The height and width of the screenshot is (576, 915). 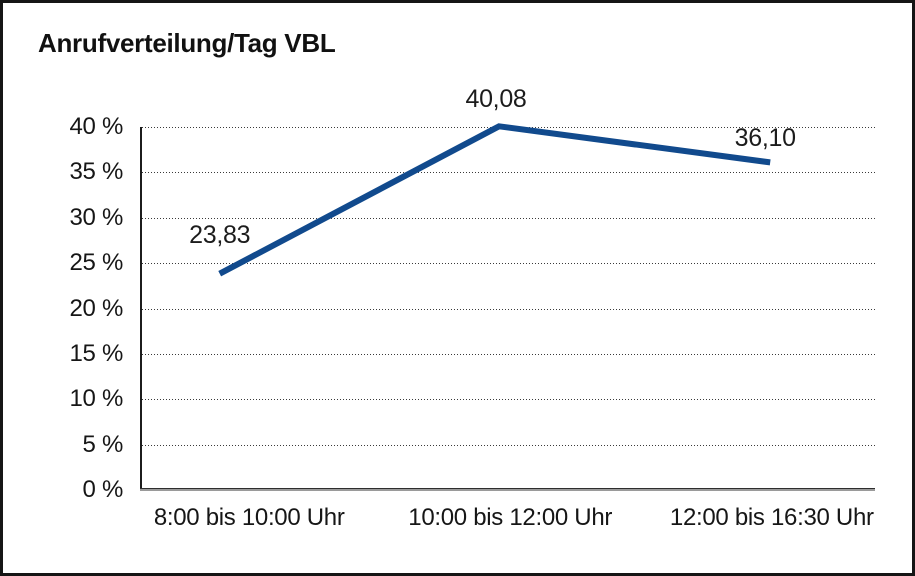 I want to click on y-tick-label: 30 %, so click(x=96, y=217).